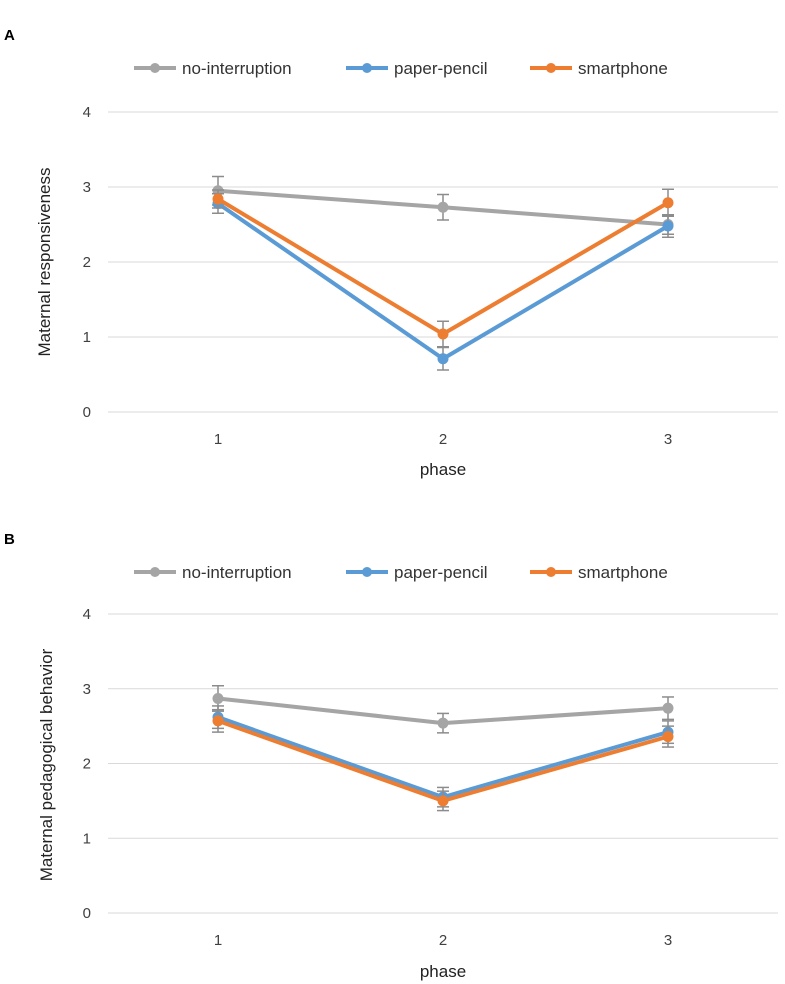  Describe the element at coordinates (46, 764) in the screenshot. I see `y-axis-label: Maternal pedagogical behavior` at that location.